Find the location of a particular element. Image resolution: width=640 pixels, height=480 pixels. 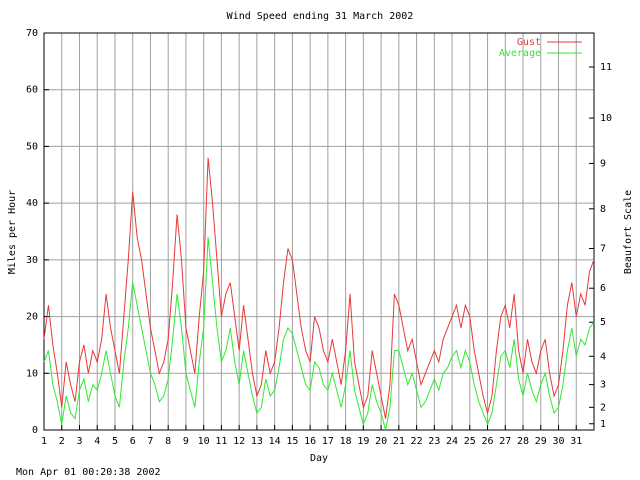

x-tick-label: 17 is located at coordinates (328, 441).